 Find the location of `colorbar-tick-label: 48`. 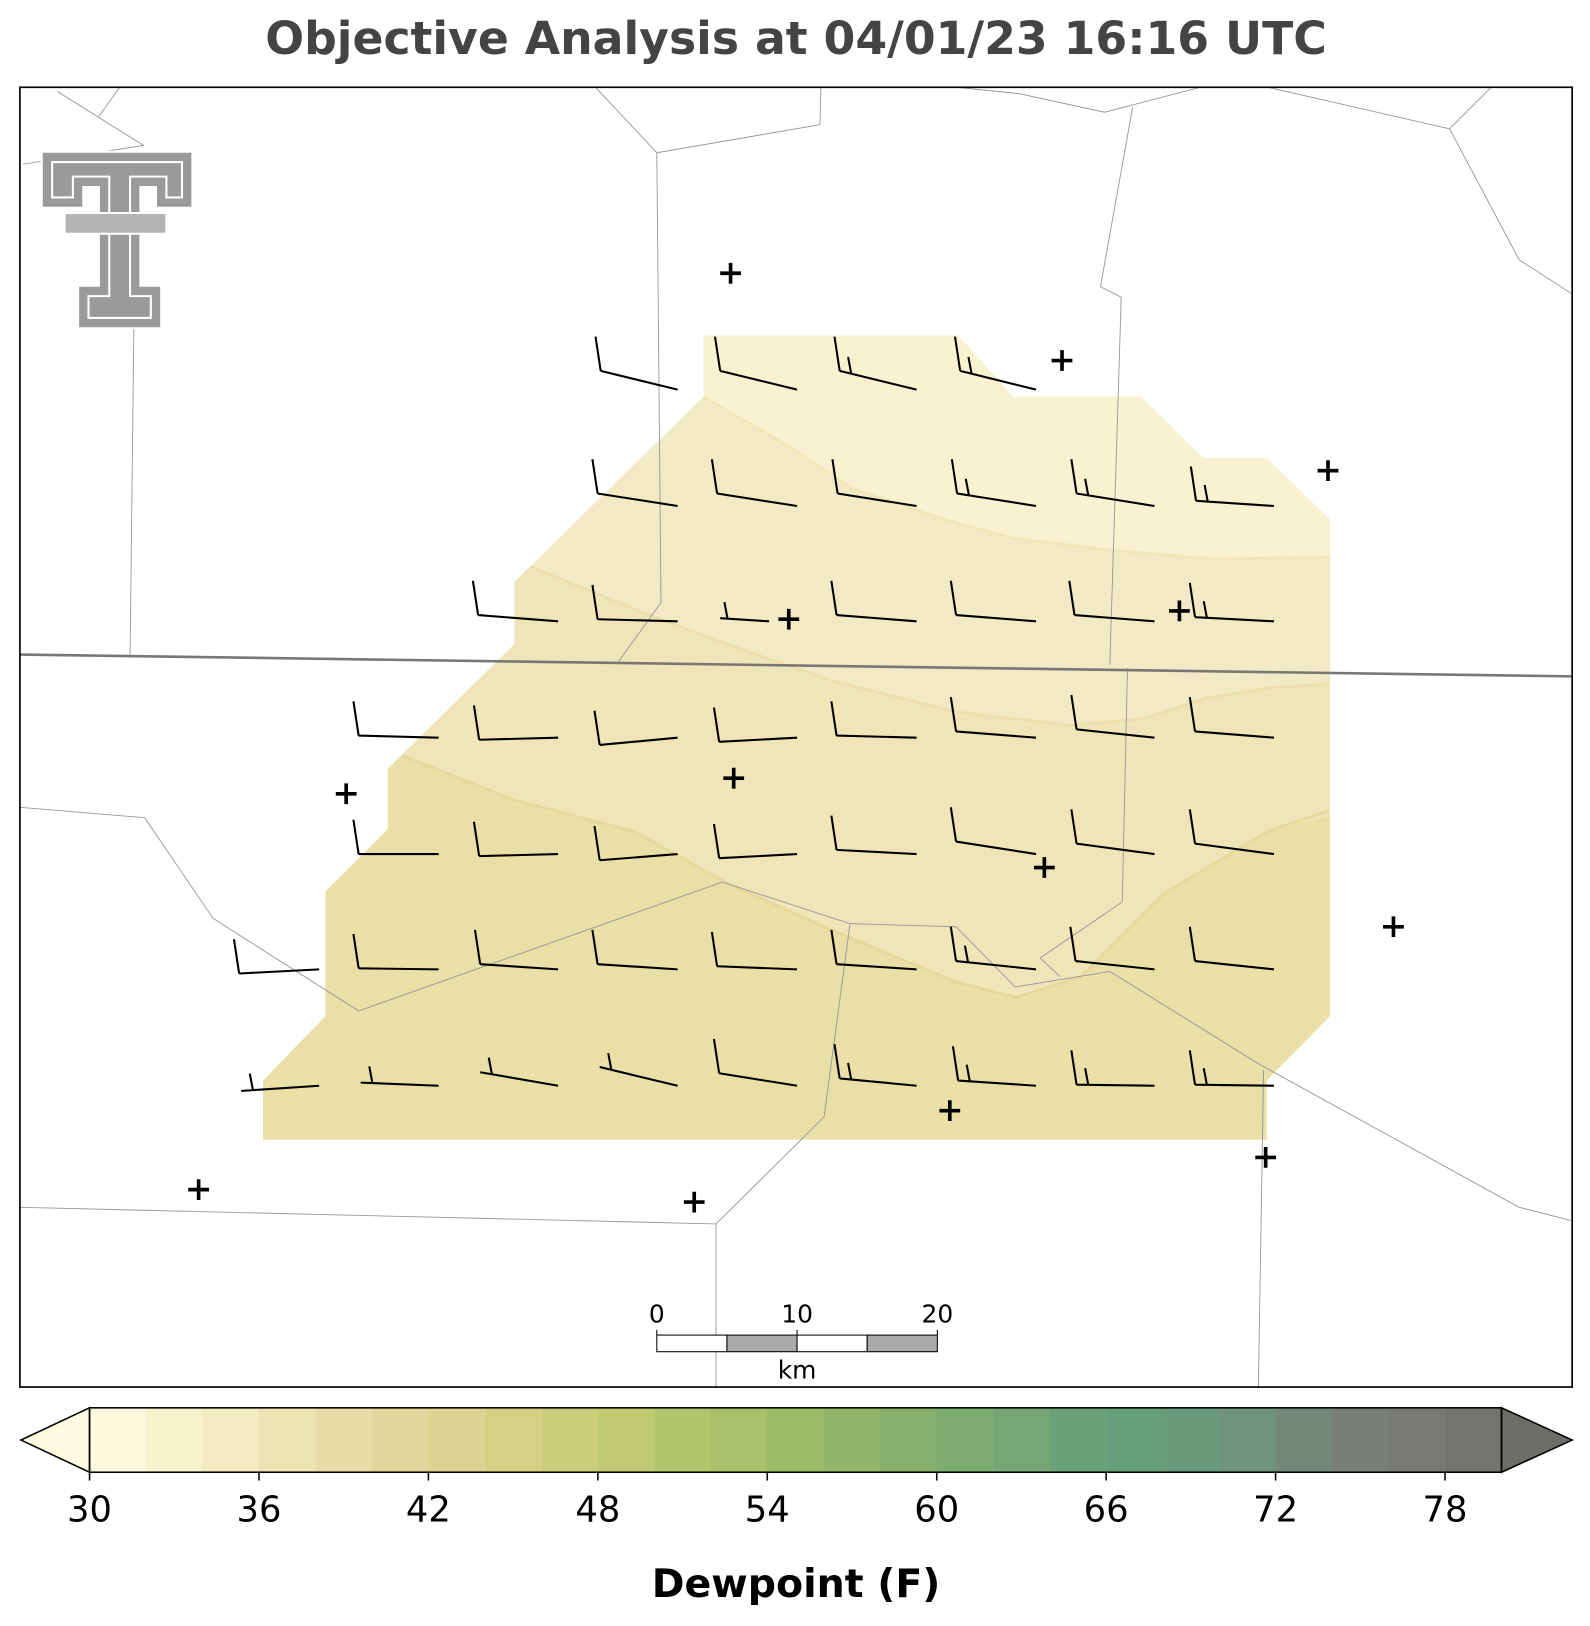

colorbar-tick-label: 48 is located at coordinates (597, 1510).